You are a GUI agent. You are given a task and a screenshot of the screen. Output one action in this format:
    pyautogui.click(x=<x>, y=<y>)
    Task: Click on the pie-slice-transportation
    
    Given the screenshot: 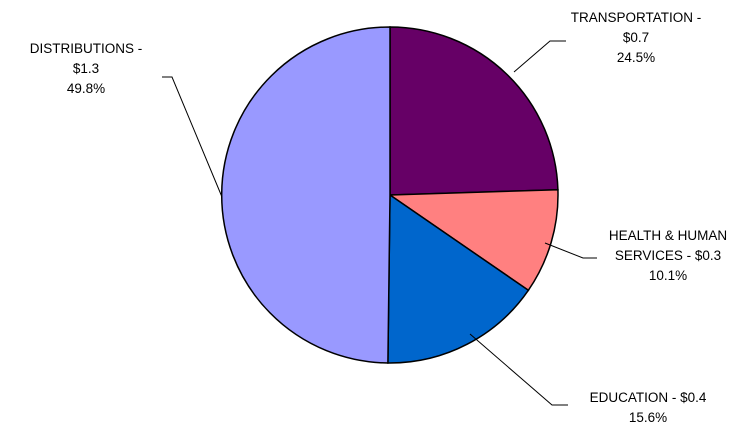 What is the action you would take?
    pyautogui.click(x=474, y=111)
    